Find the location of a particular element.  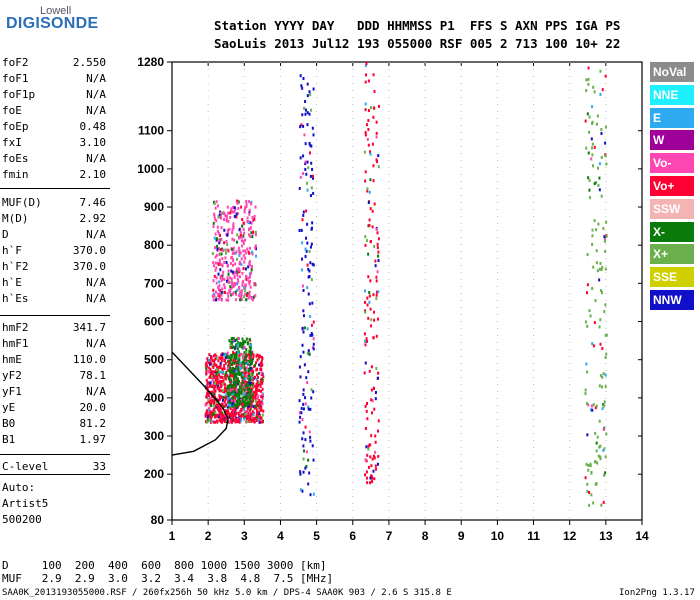

y-tick-label: 800 is located at coordinates (154, 245).